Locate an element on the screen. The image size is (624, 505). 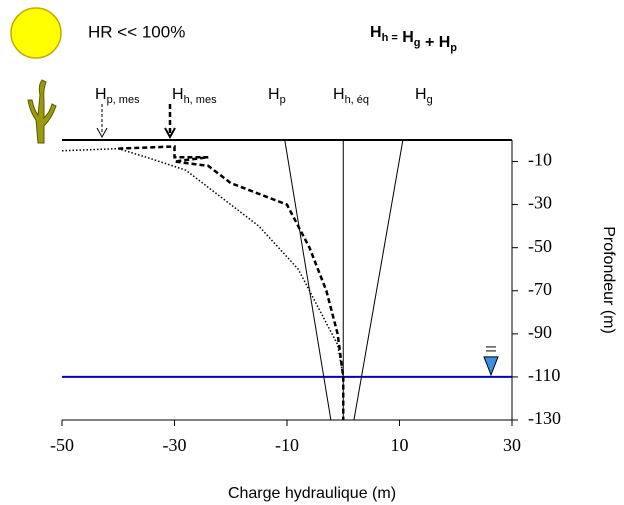
series-label: Hg is located at coordinates (424, 96).